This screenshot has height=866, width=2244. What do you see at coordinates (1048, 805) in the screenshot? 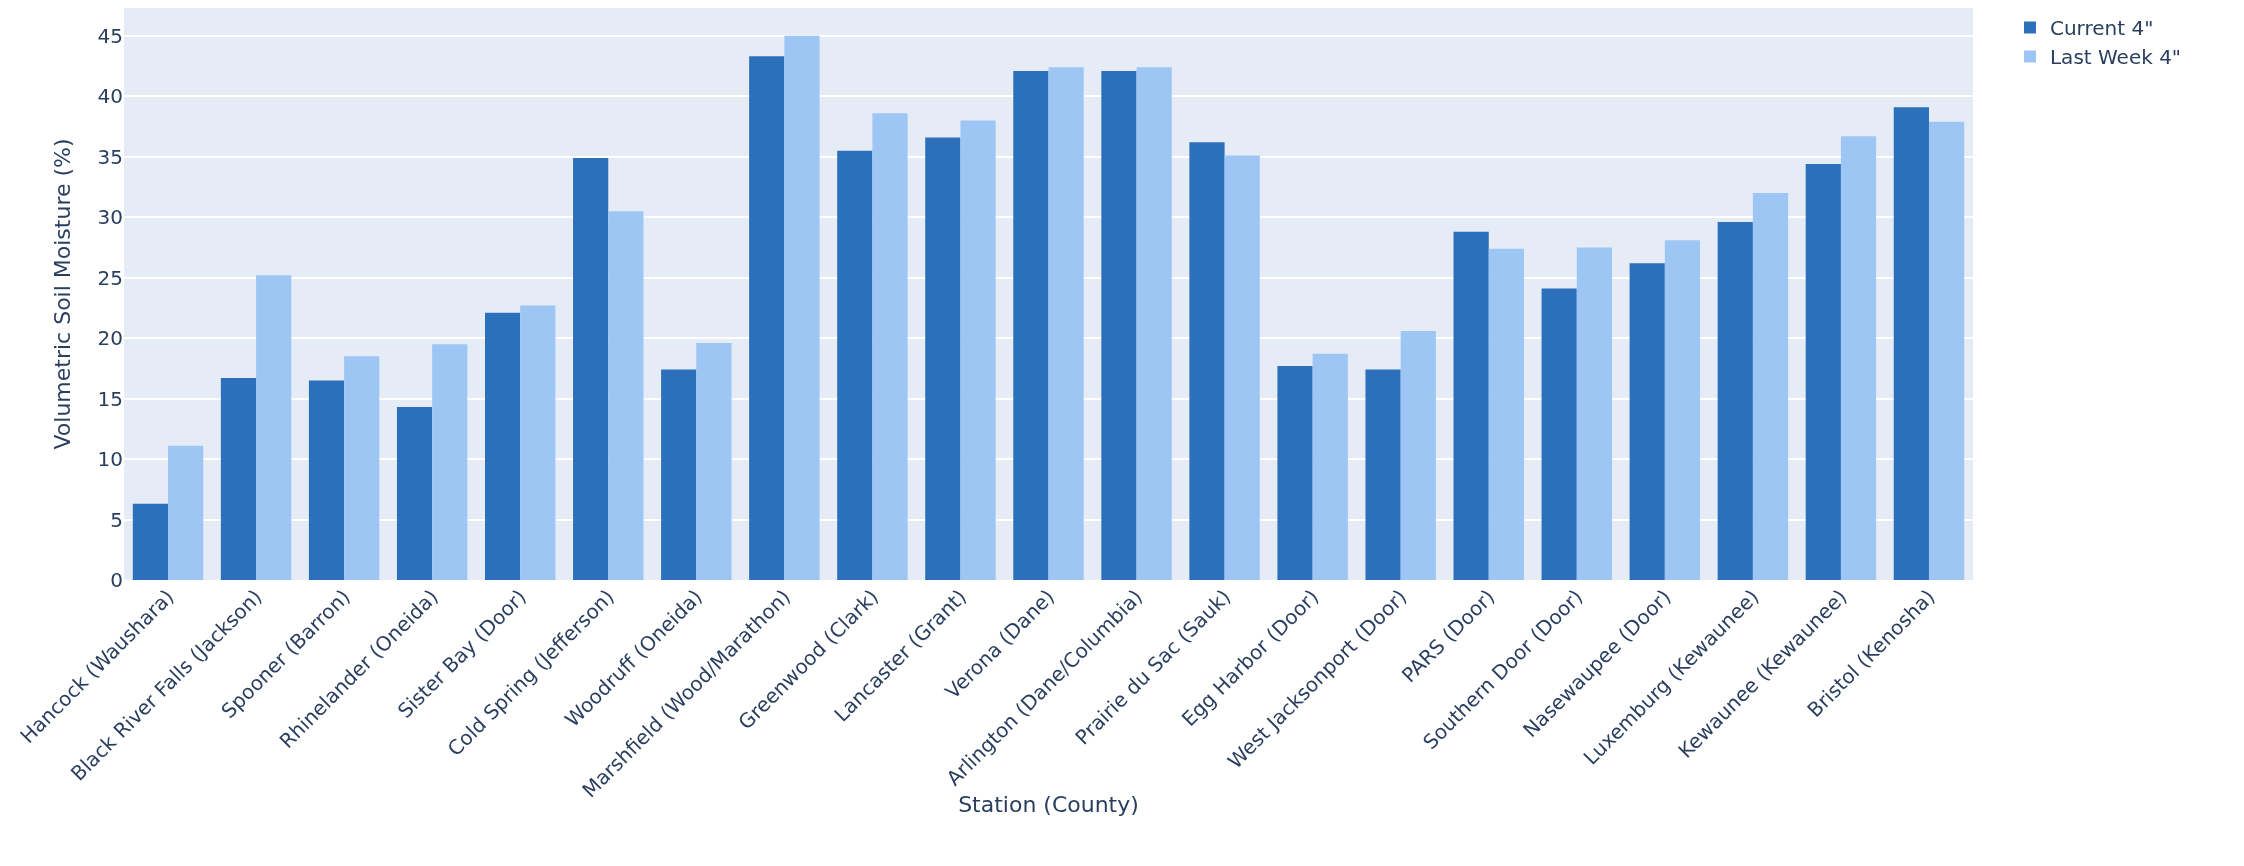
I see `x-axis-title: Station (County)` at bounding box center [1048, 805].